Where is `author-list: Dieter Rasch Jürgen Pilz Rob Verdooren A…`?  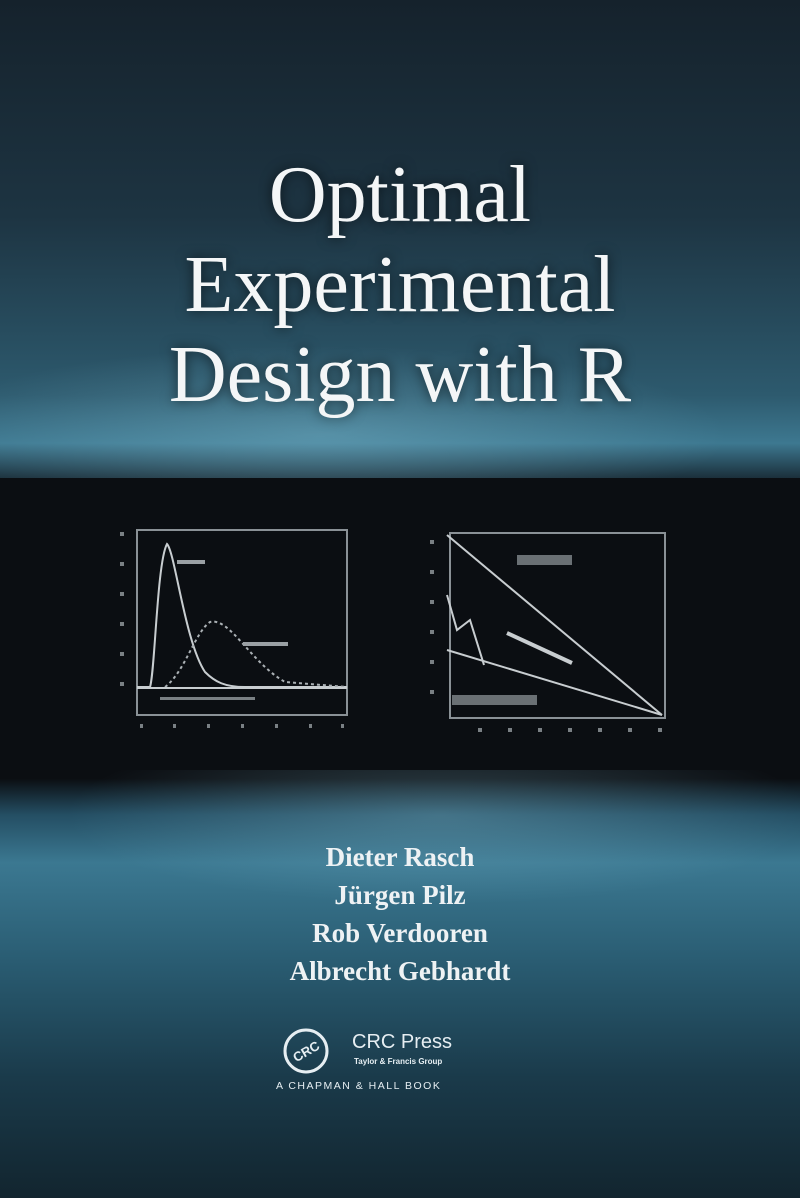
author-list: Dieter Rasch Jürgen Pilz Rob Verdooren A… is located at coordinates (400, 914).